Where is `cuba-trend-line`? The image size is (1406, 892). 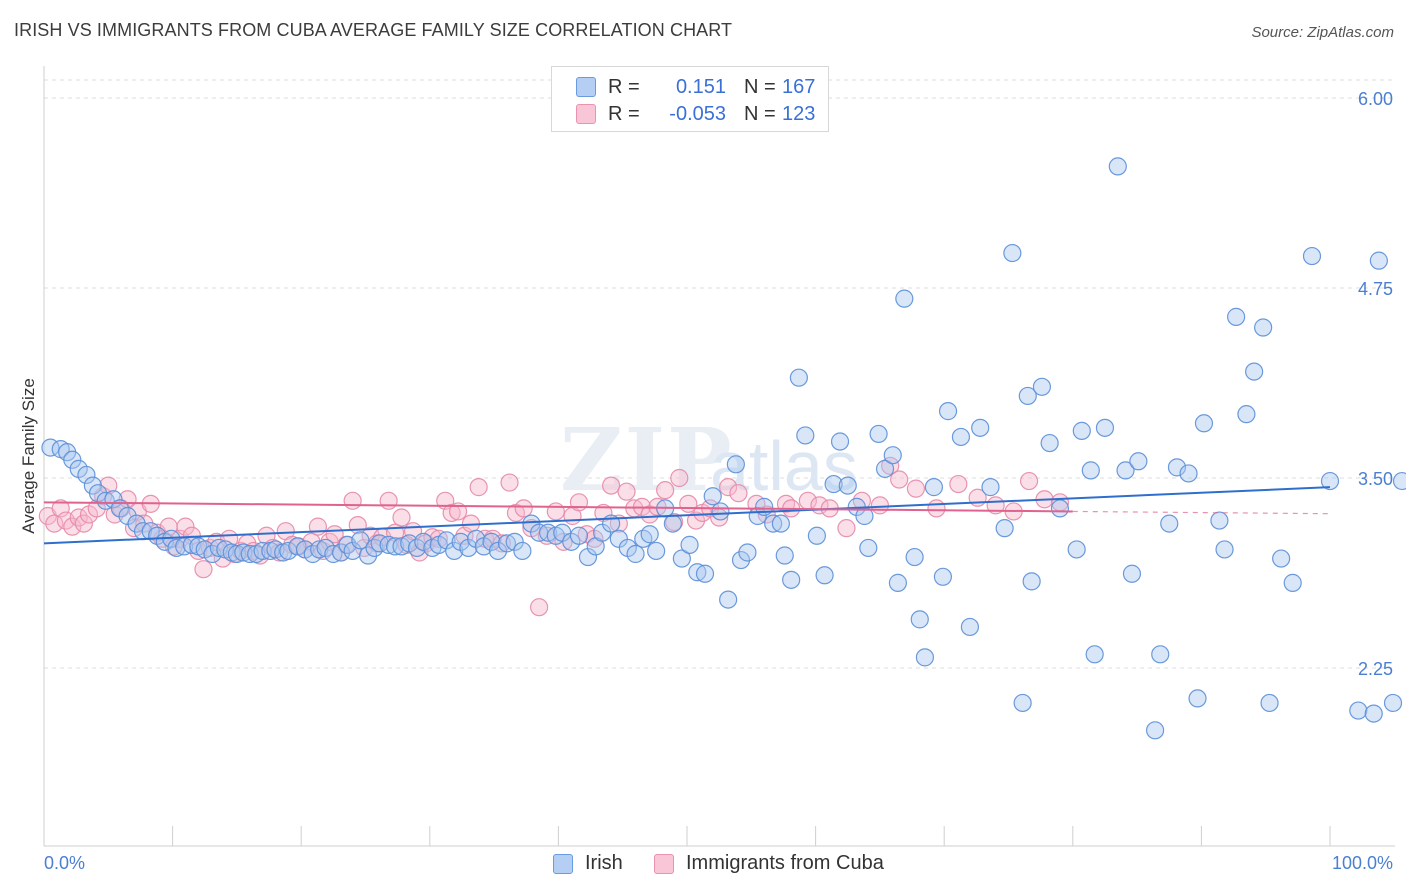
cuba-trend-line is located at coordinates (558, 507).